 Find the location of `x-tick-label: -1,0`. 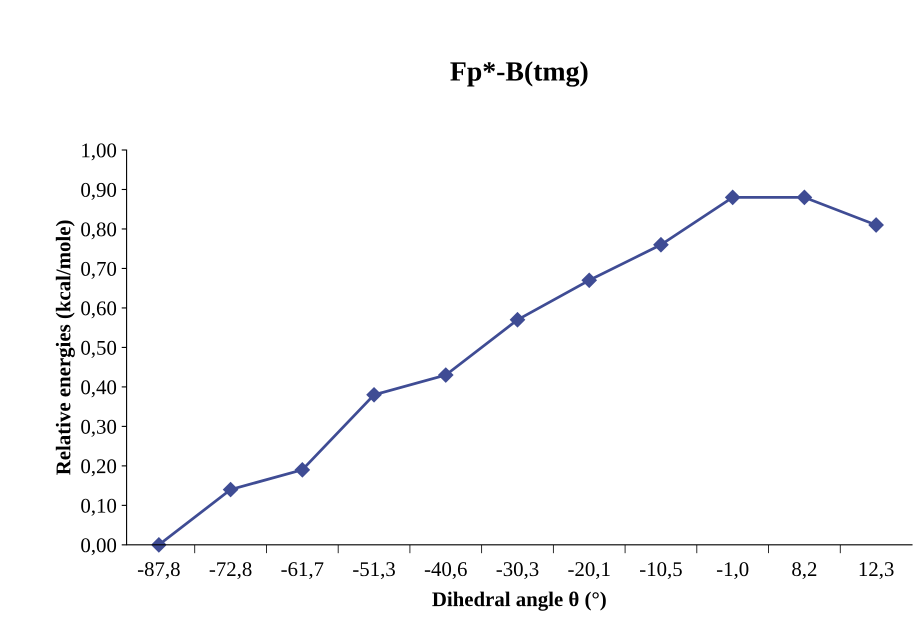

x-tick-label: -1,0 is located at coordinates (732, 571).